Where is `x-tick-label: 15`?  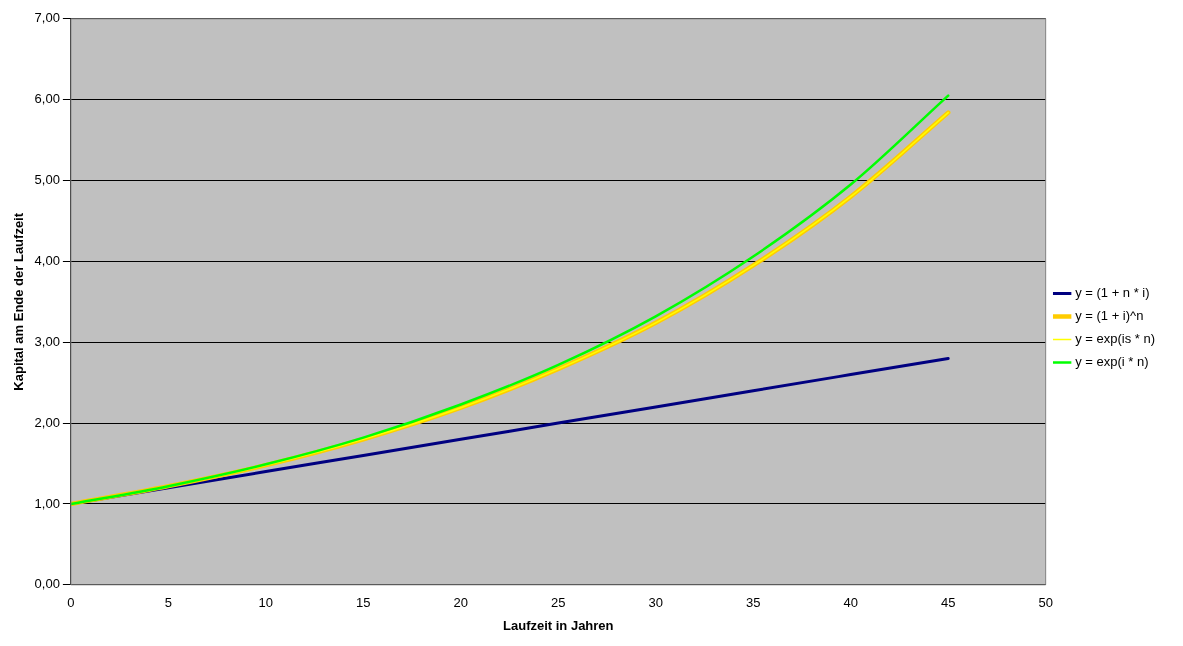
x-tick-label: 15 is located at coordinates (363, 603).